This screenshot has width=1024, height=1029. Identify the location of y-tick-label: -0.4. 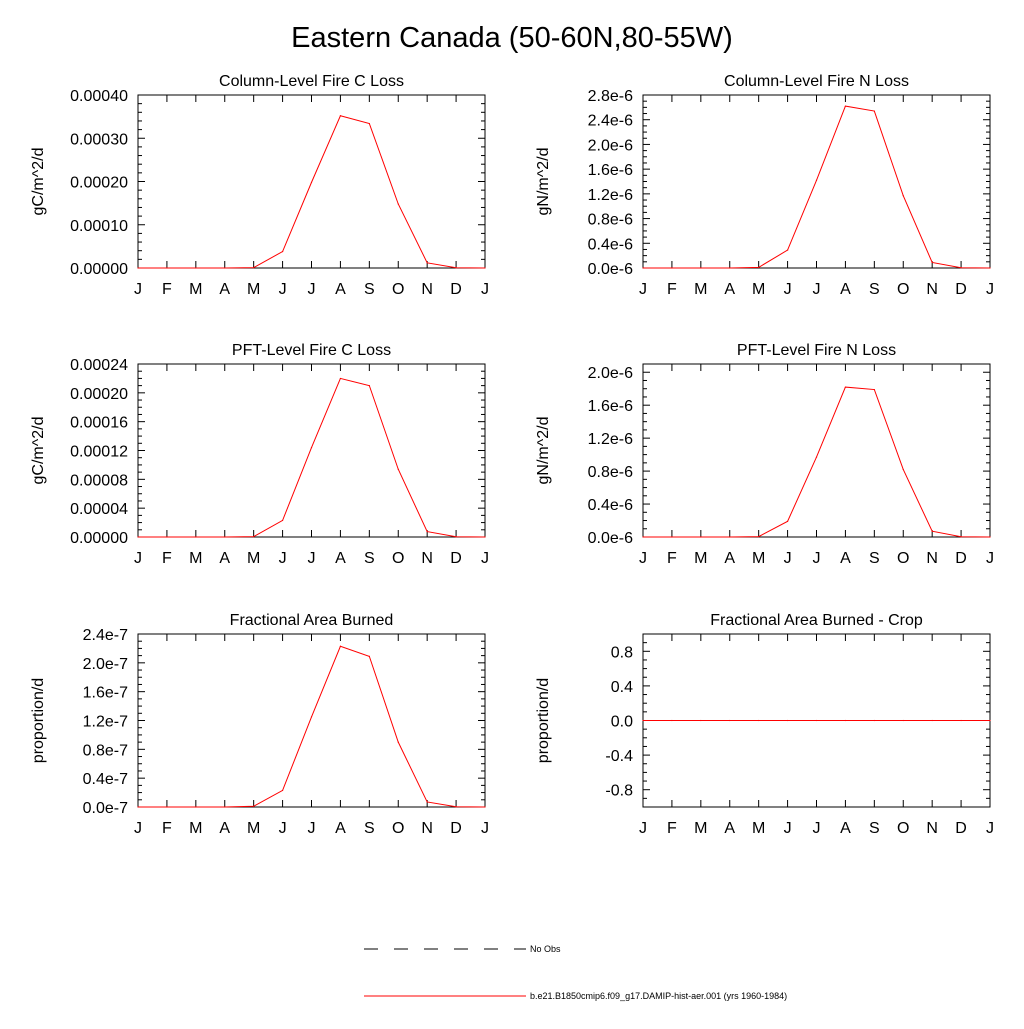
(619, 756).